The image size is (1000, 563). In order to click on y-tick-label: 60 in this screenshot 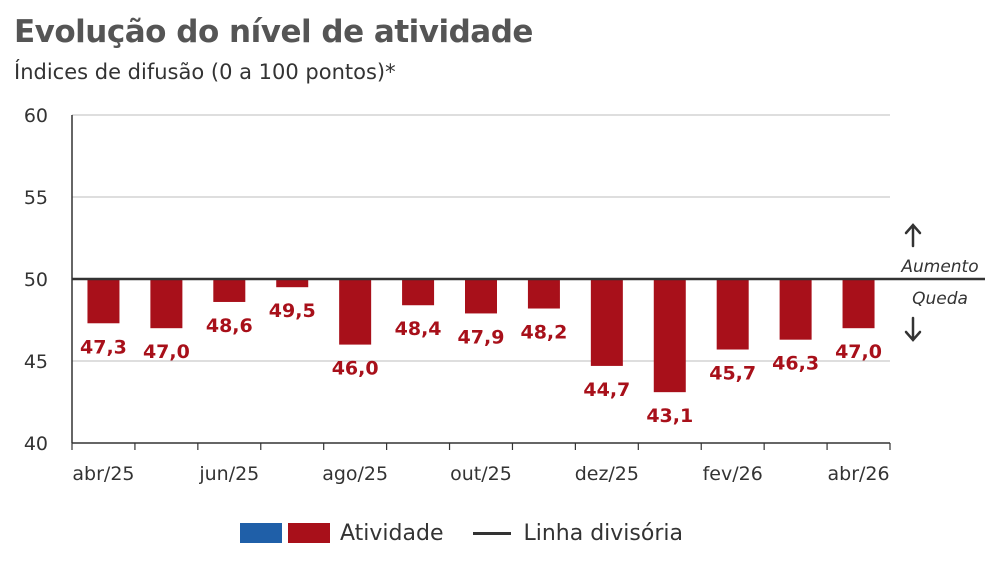, I will do `click(36, 116)`.